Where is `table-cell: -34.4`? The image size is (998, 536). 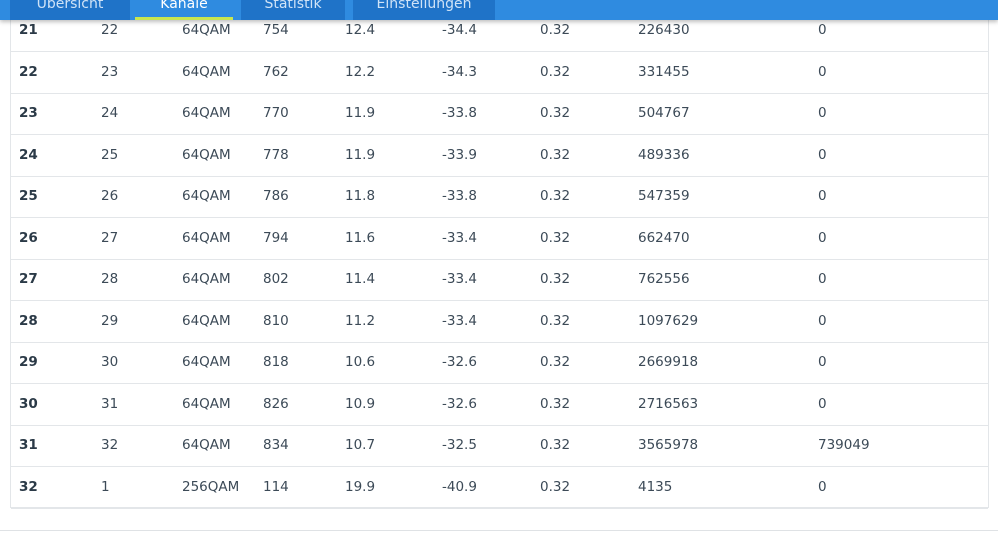 table-cell: -34.4 is located at coordinates (459, 30).